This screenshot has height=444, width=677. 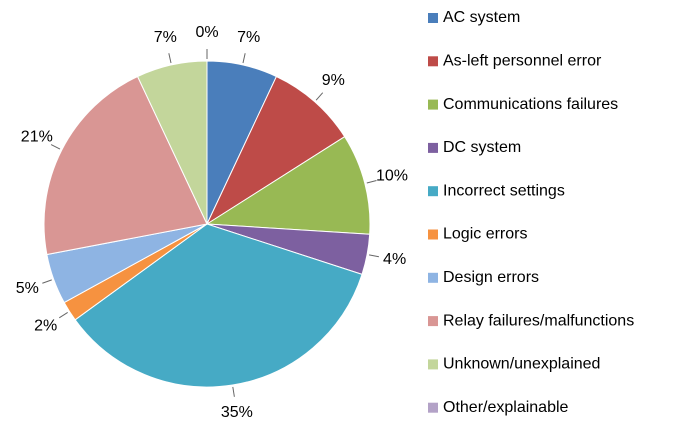 What do you see at coordinates (522, 61) in the screenshot?
I see `legend-label: As-left personnel error` at bounding box center [522, 61].